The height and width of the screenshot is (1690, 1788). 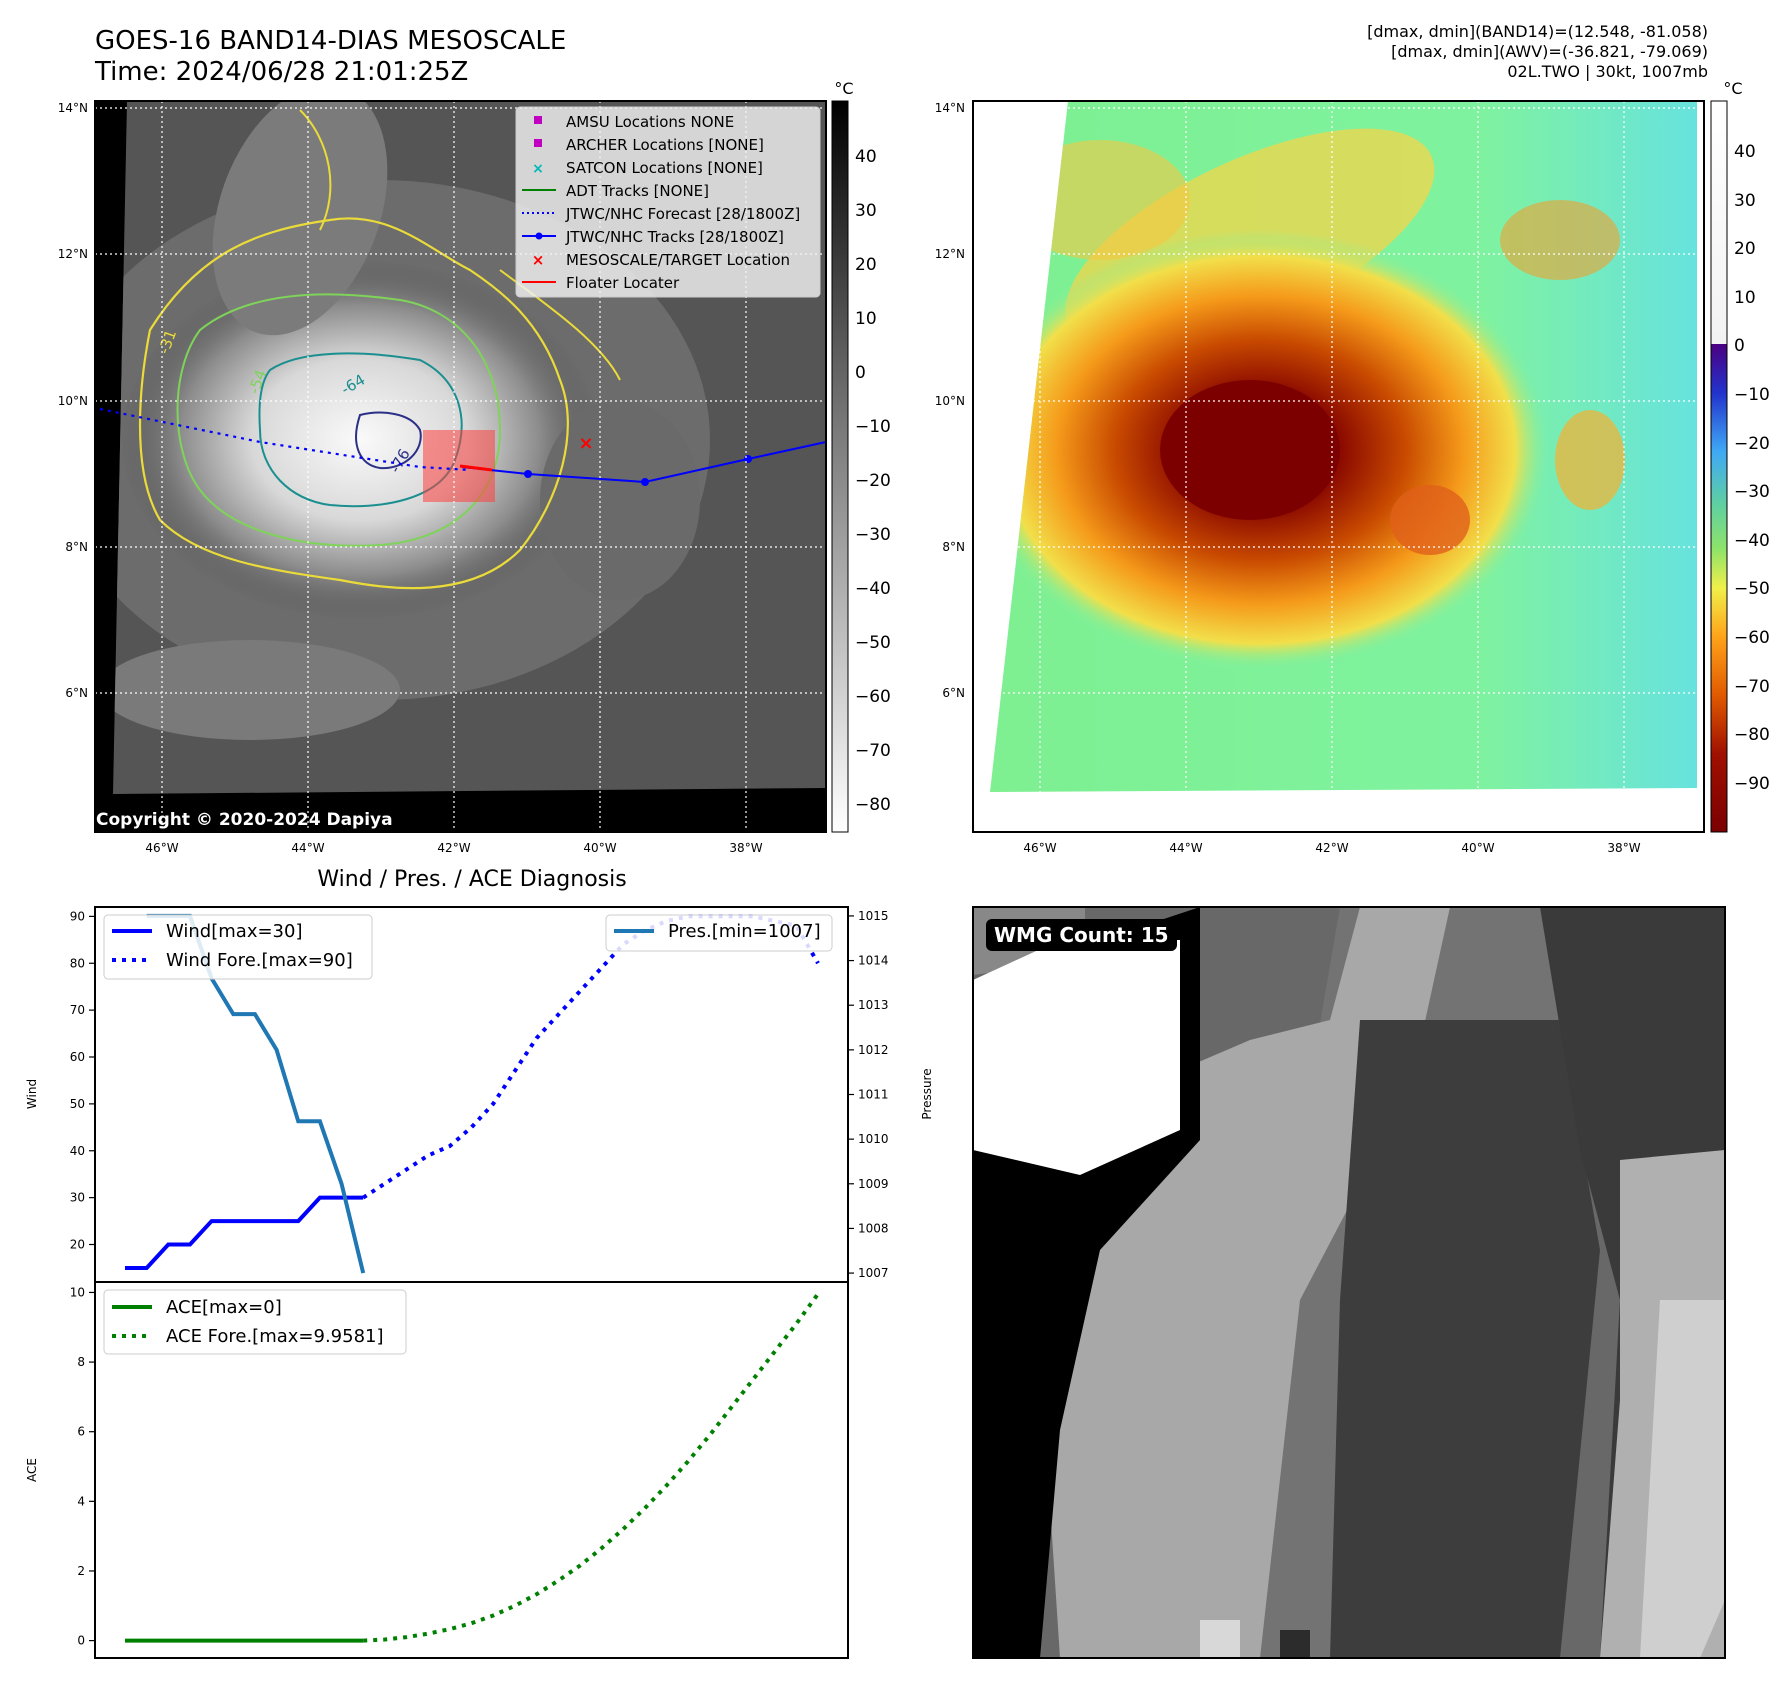 What do you see at coordinates (538, 143) in the screenshot?
I see `legend-archer-marker` at bounding box center [538, 143].